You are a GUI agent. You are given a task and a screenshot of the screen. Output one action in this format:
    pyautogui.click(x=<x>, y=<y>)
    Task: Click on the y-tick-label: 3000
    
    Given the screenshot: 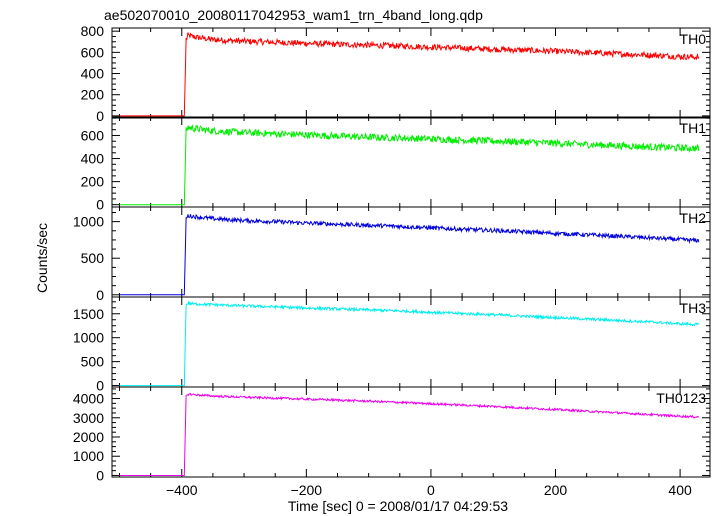 What is the action you would take?
    pyautogui.click(x=88, y=418)
    